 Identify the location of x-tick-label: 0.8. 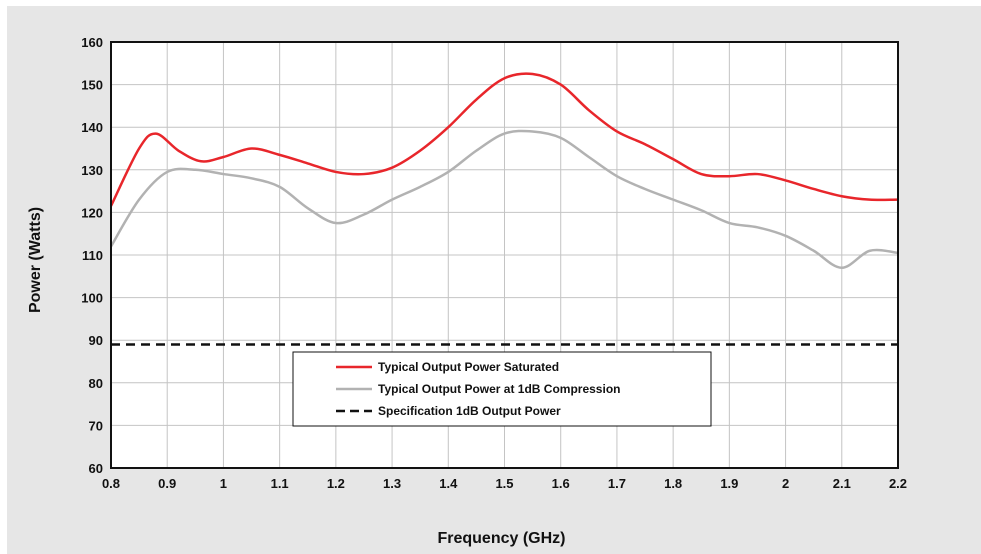
(111, 483).